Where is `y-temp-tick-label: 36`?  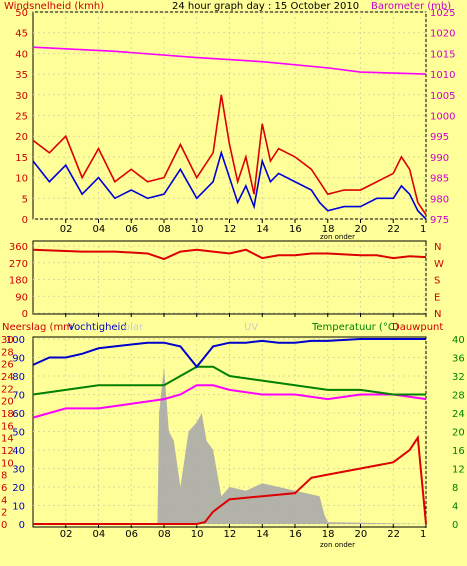
y-temp-tick-label: 36 is located at coordinates (458, 359).